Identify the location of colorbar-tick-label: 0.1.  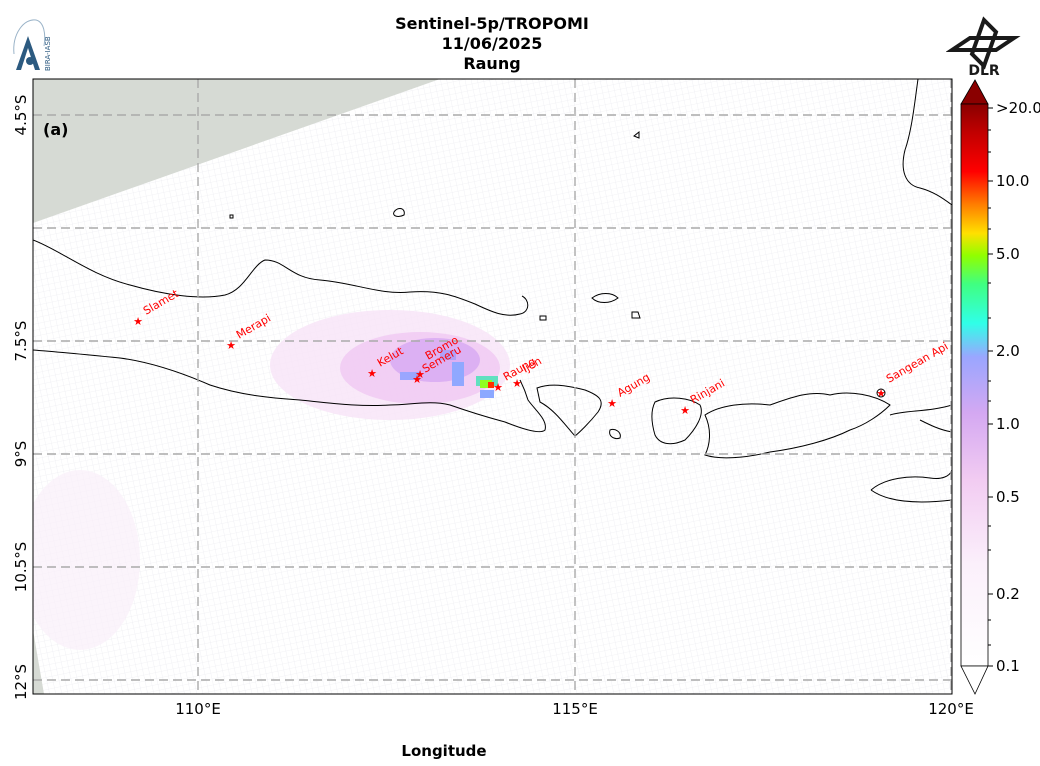
(1008, 666).